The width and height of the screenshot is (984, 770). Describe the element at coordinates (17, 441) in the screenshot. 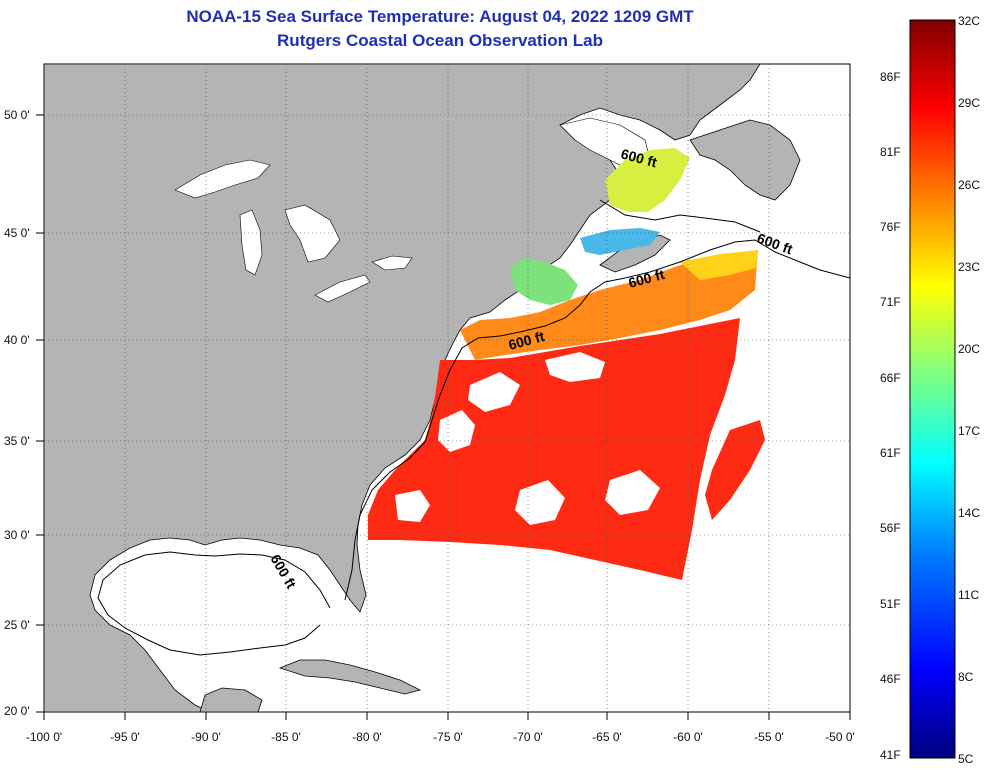

I see `lat-label-35: 35 0'` at that location.